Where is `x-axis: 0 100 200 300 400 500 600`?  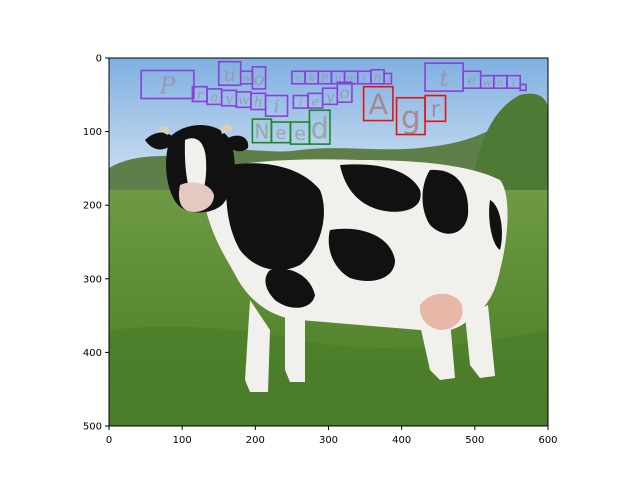 x-axis: 0 100 200 300 400 500 600 is located at coordinates (332, 436).